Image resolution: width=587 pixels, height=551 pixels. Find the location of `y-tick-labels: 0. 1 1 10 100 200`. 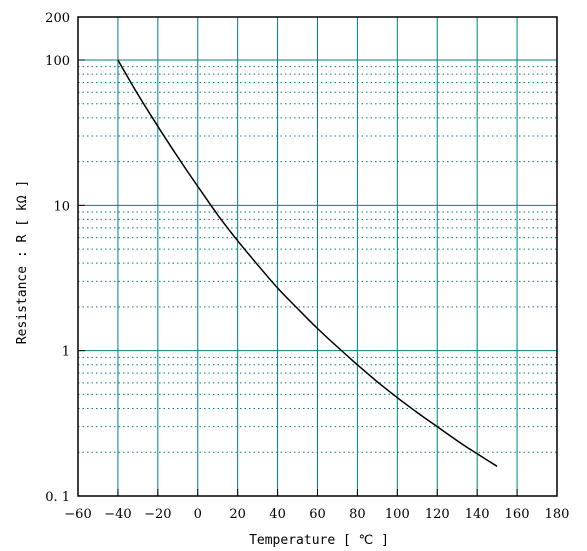

y-tick-labels: 0. 1 1 10 100 200 is located at coordinates (65, 258).